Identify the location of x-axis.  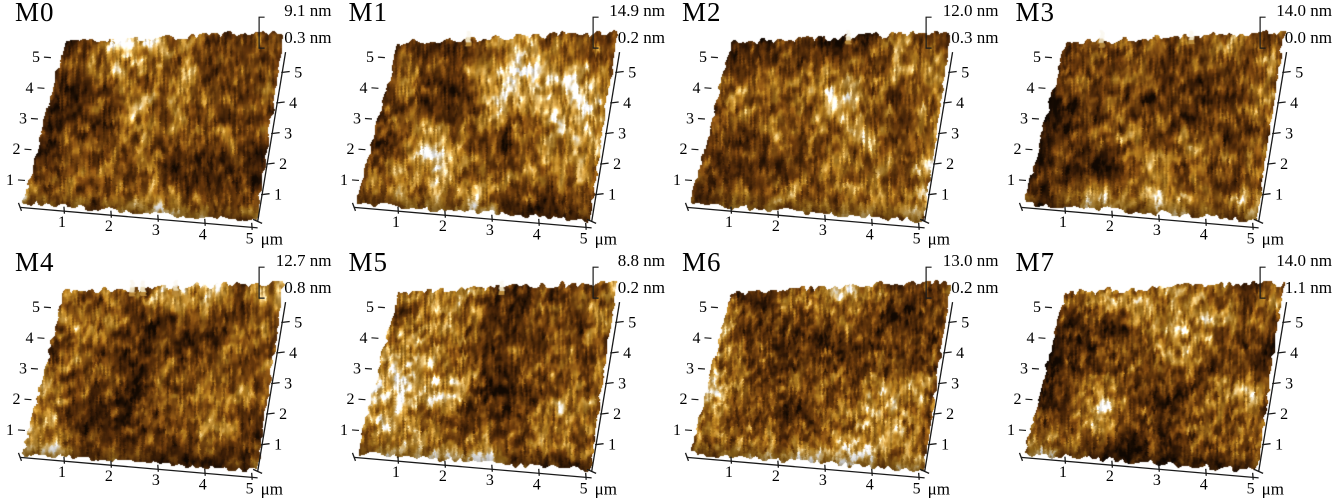
(137, 466).